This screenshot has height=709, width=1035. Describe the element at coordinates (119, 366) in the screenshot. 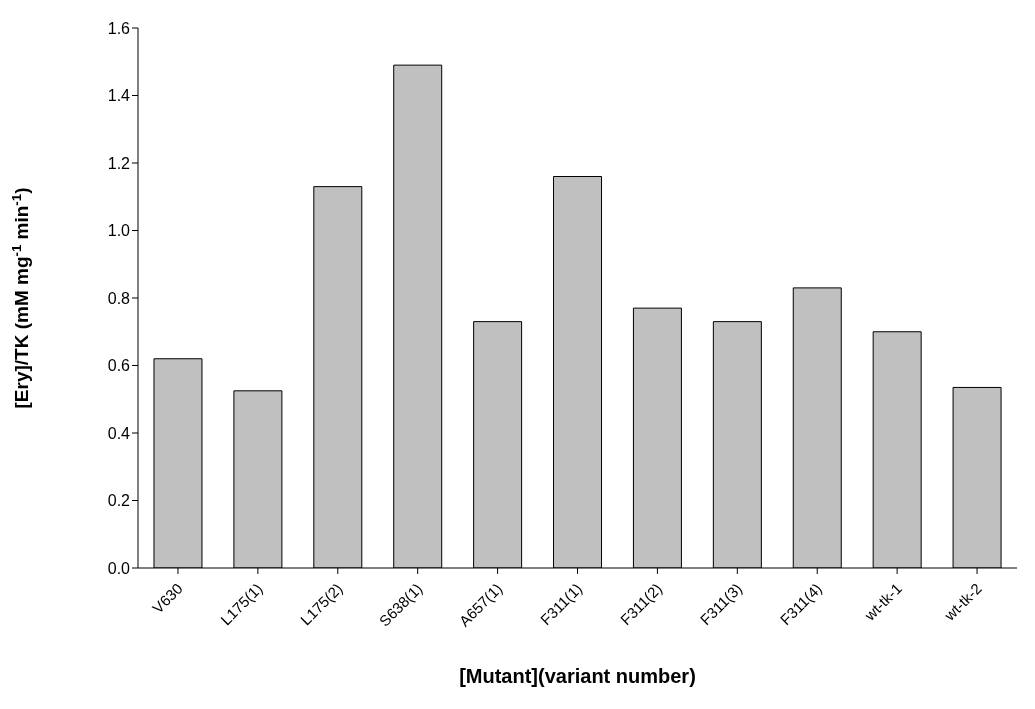

I see `y-tick-label: 0.6` at that location.